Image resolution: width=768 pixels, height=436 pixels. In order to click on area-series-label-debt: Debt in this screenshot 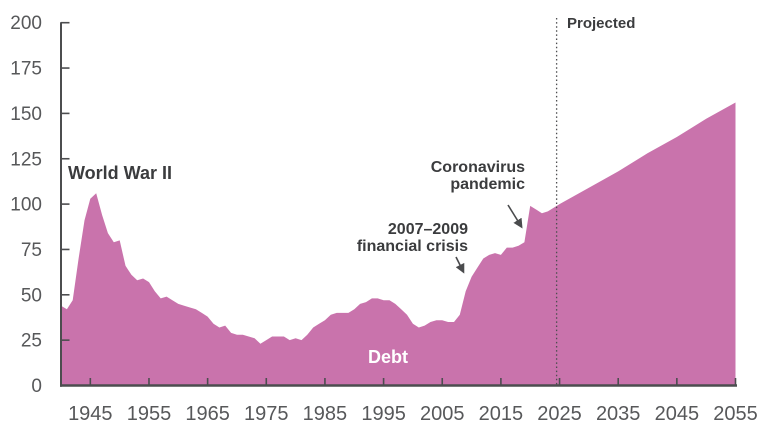, I will do `click(388, 357)`.